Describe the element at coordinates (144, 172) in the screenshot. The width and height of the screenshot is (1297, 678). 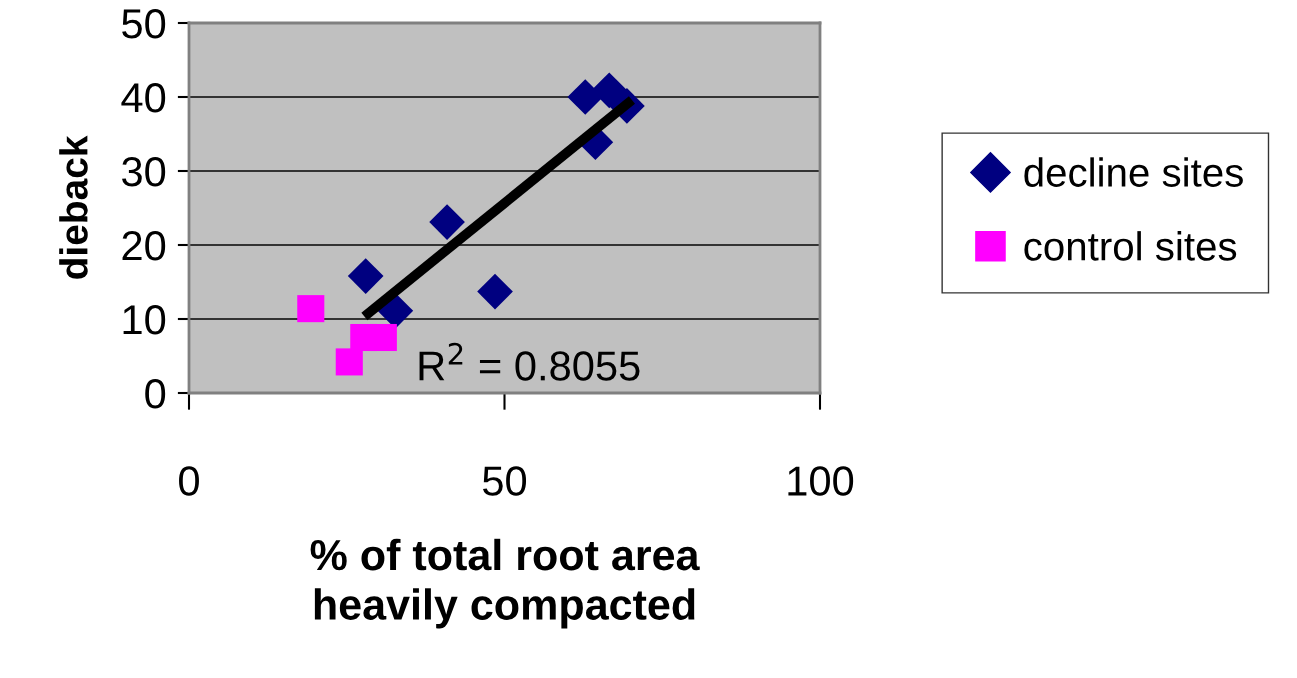
I see `y-tick-label: 30` at that location.